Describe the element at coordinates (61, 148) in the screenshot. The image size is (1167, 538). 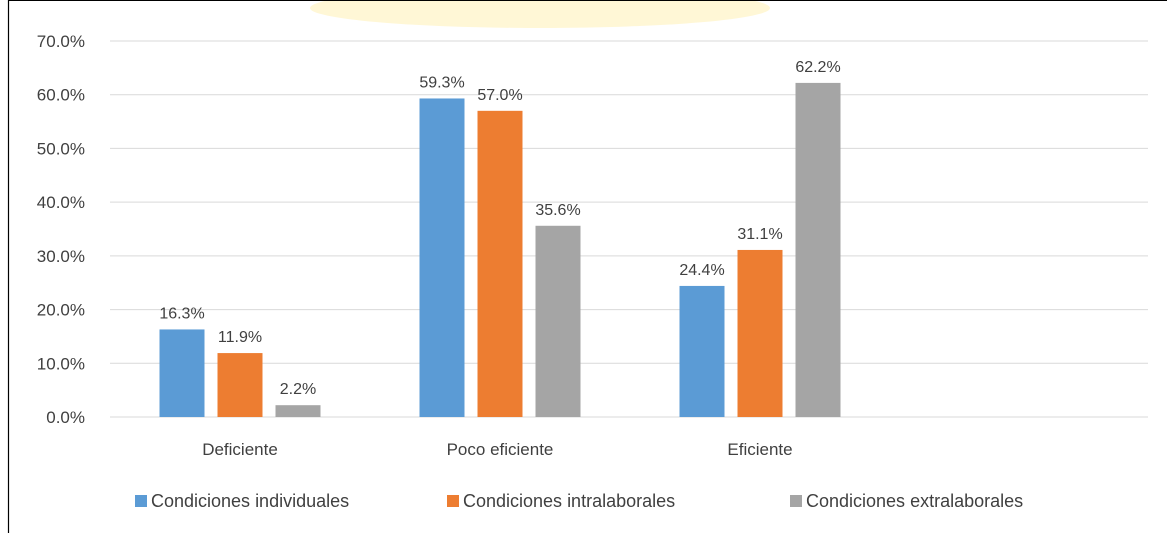
I see `y-tick-label: 50.0%` at that location.